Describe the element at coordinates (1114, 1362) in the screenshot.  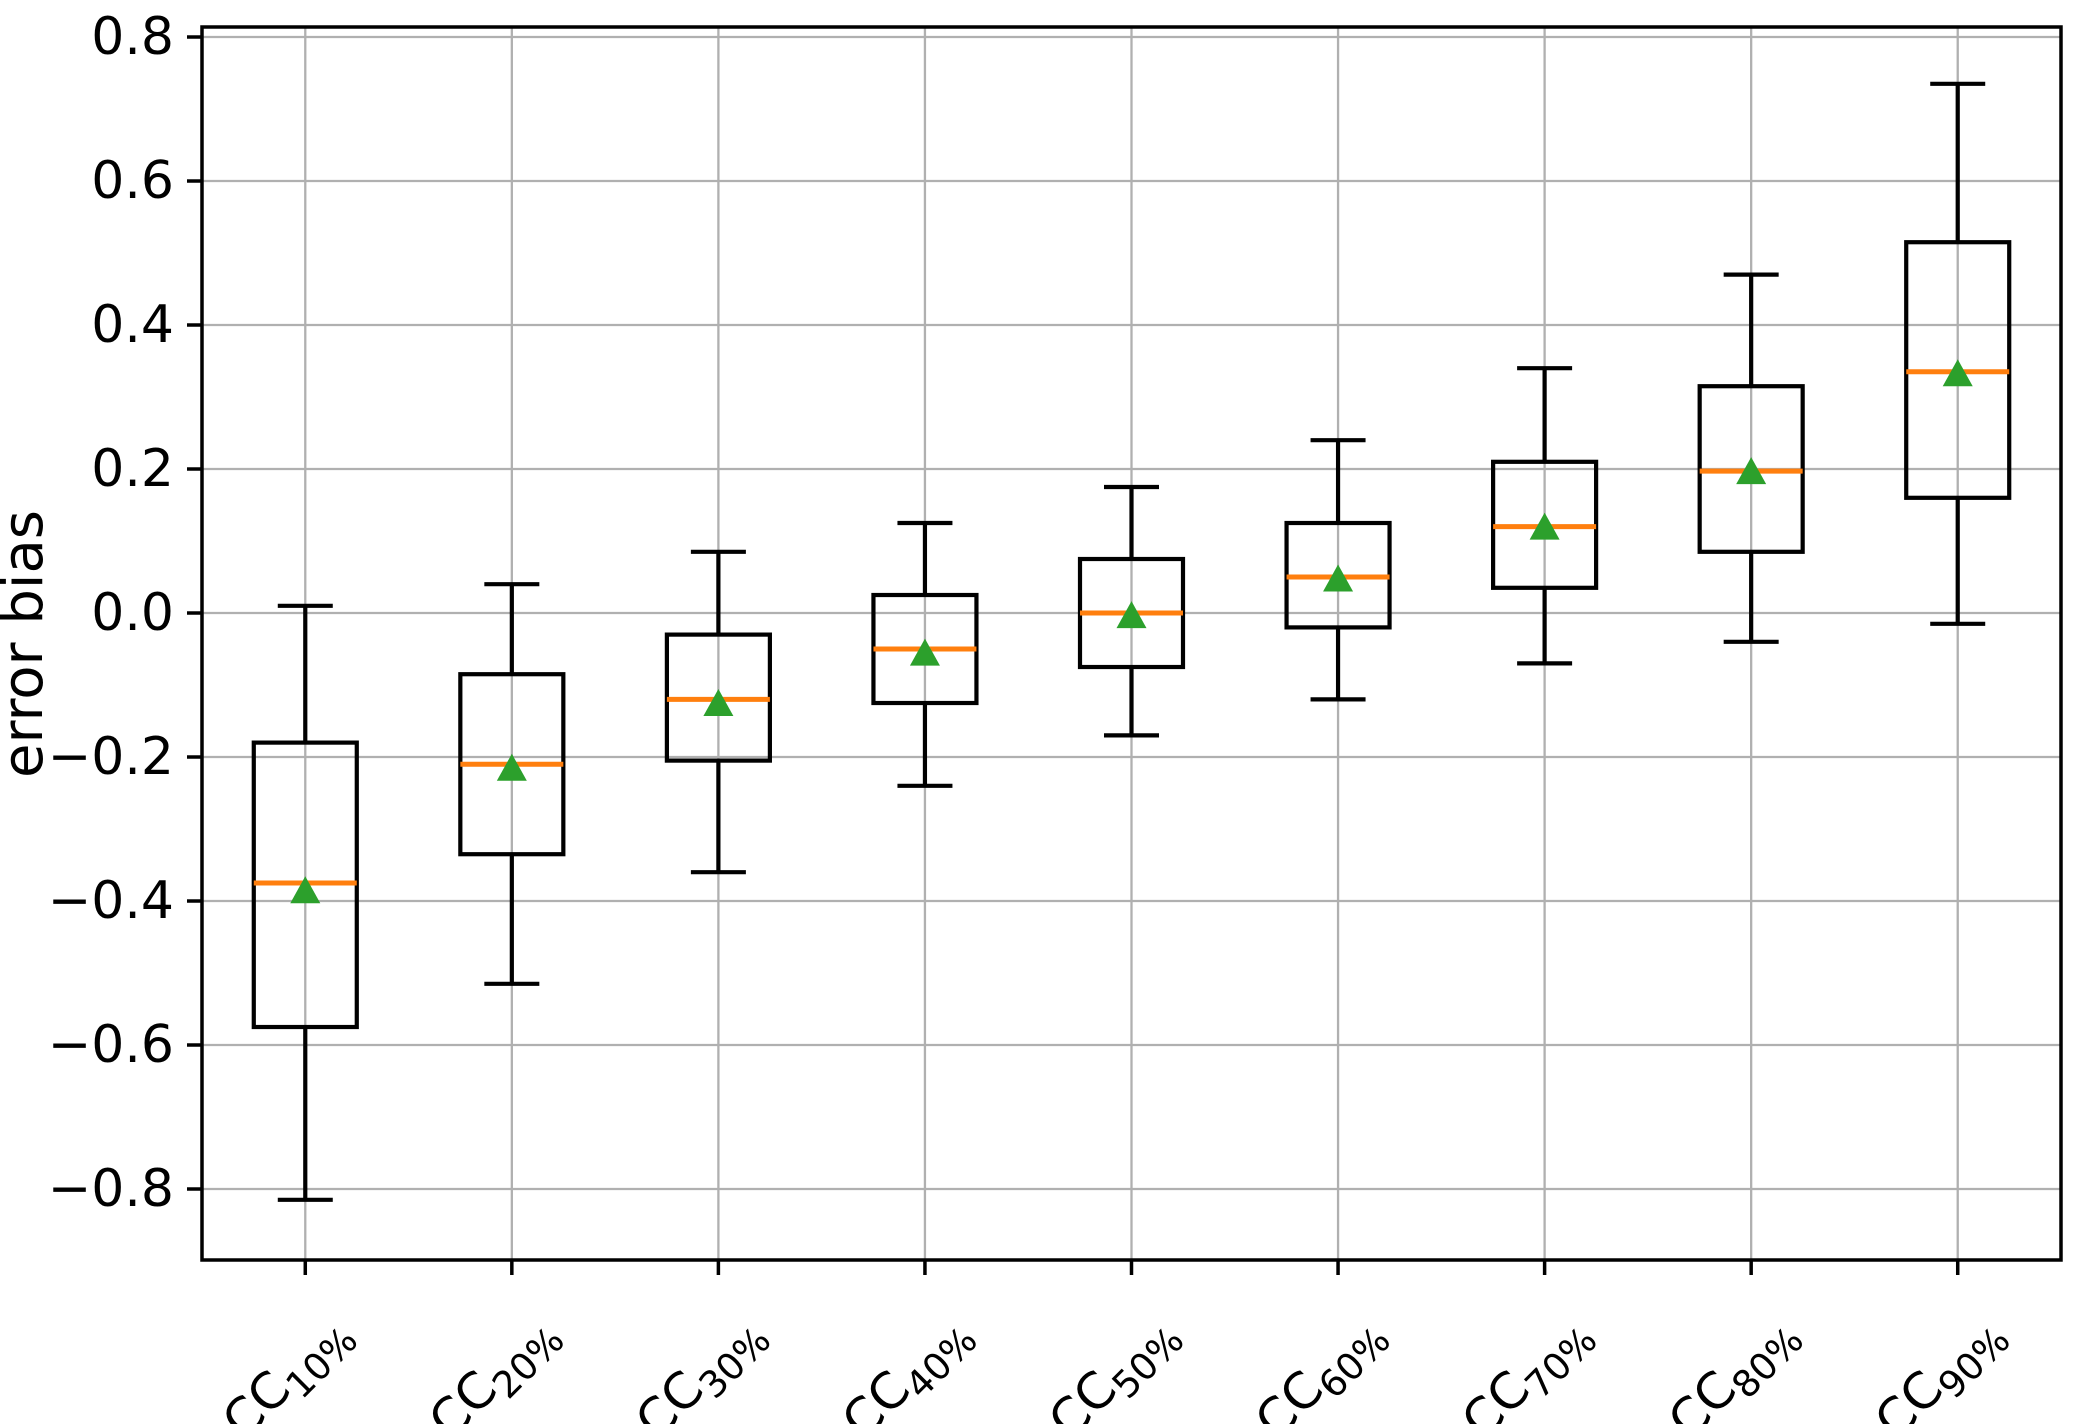
I see `x-tick-label: CC50%` at that location.